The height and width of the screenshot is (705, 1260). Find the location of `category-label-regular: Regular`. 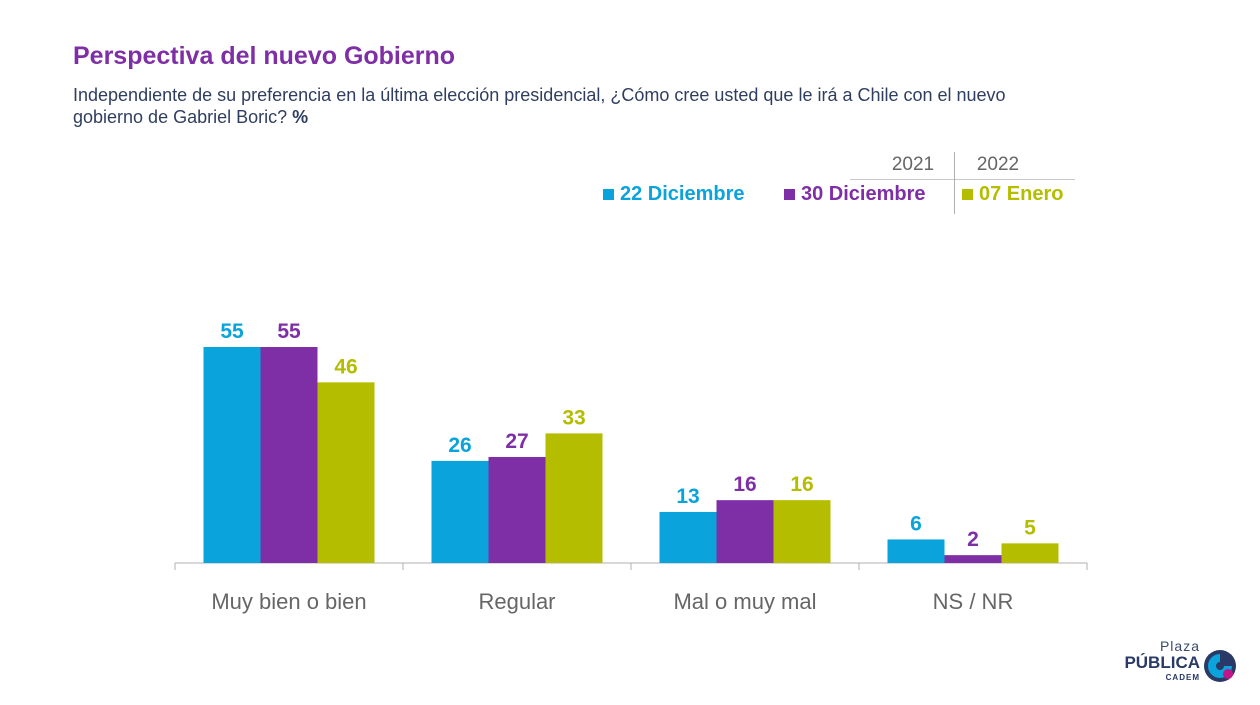

category-label-regular: Regular is located at coordinates (516, 601).